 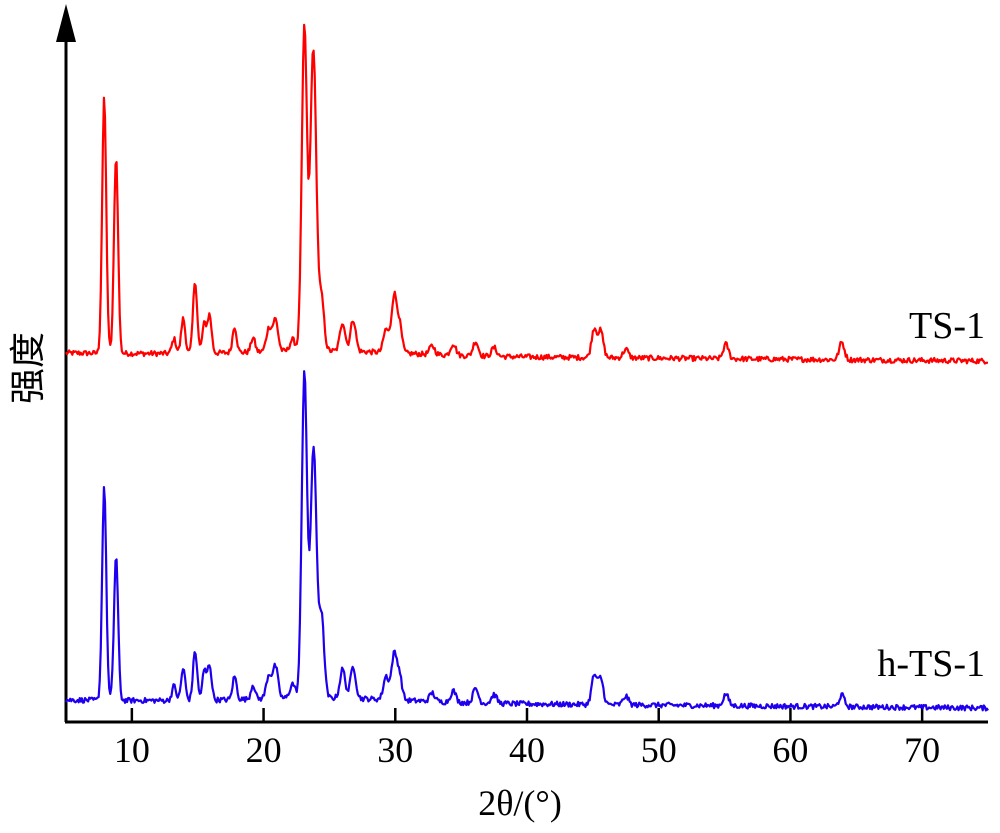 What do you see at coordinates (931, 664) in the screenshot?
I see `series-label-h-ts-1: h-TS-1` at bounding box center [931, 664].